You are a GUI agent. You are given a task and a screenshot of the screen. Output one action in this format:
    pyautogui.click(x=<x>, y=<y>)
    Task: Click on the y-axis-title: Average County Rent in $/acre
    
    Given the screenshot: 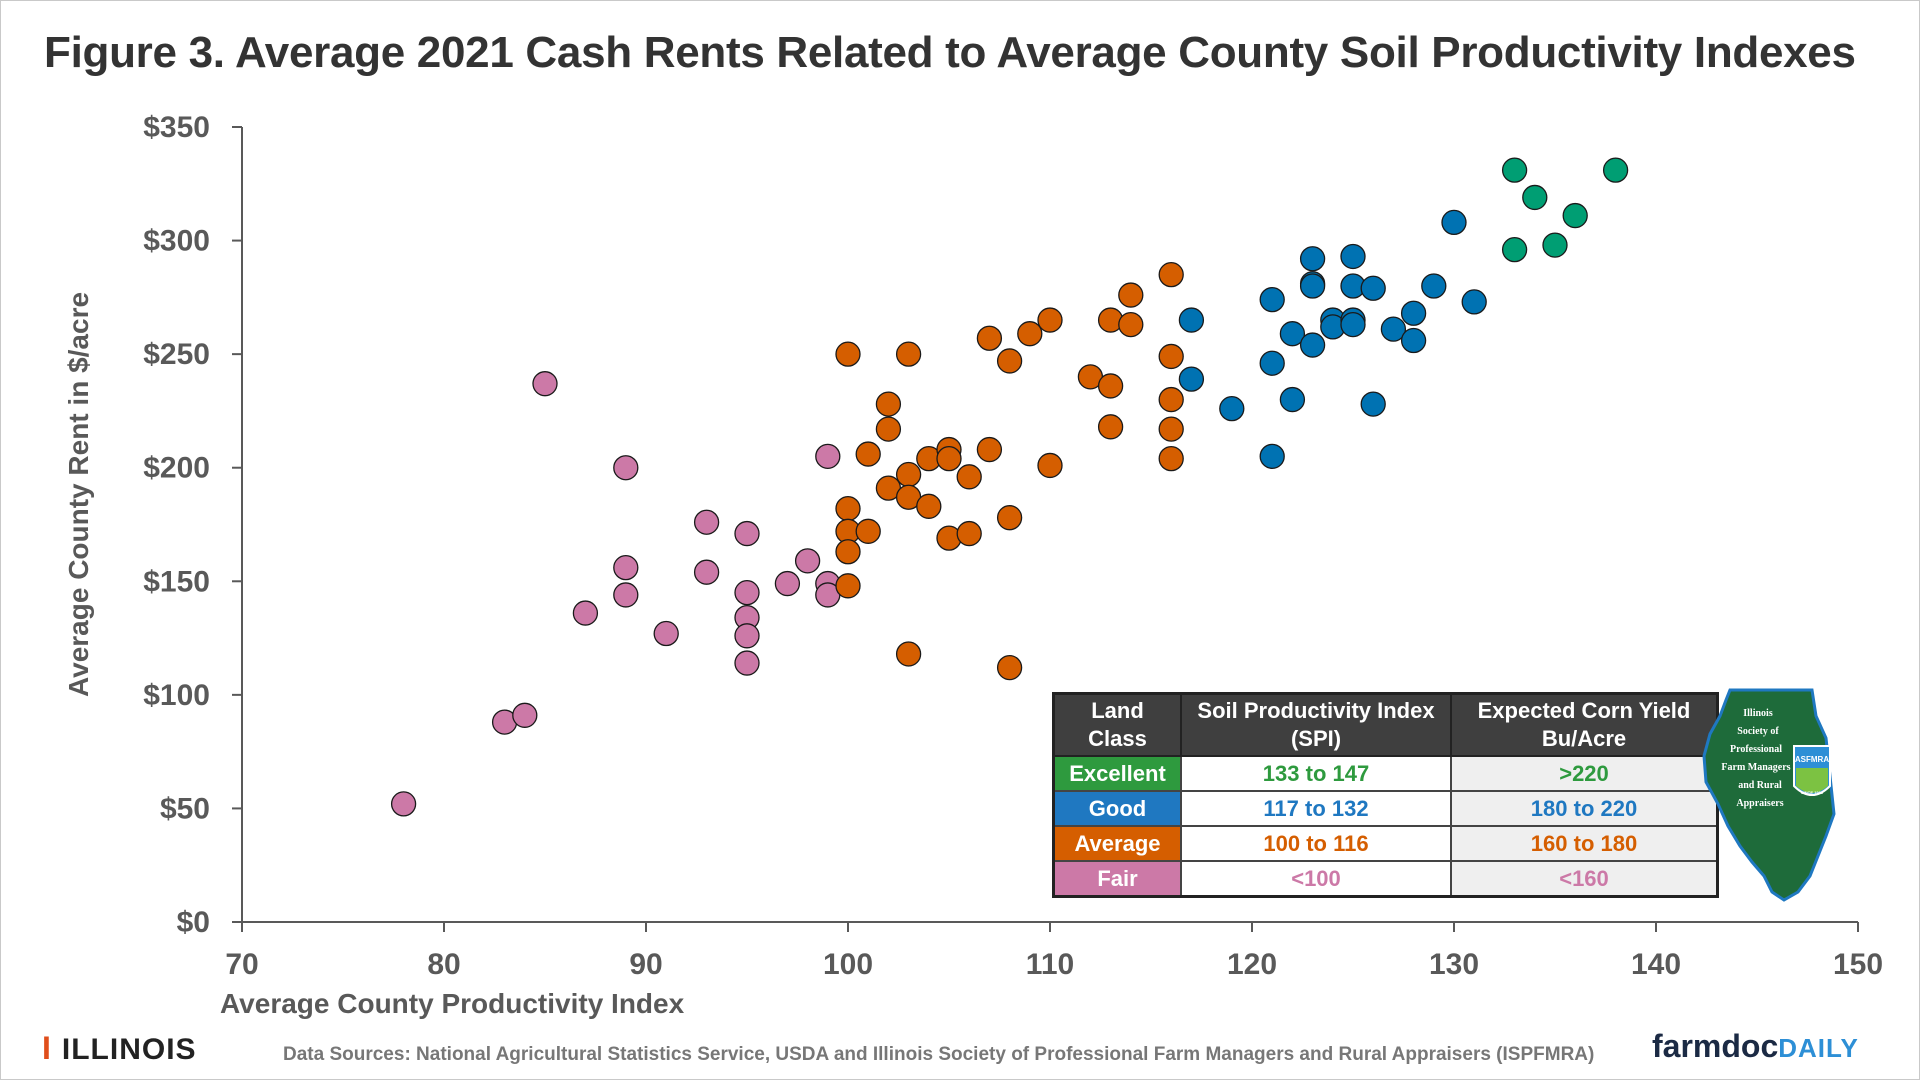 What is the action you would take?
    pyautogui.click(x=78, y=494)
    